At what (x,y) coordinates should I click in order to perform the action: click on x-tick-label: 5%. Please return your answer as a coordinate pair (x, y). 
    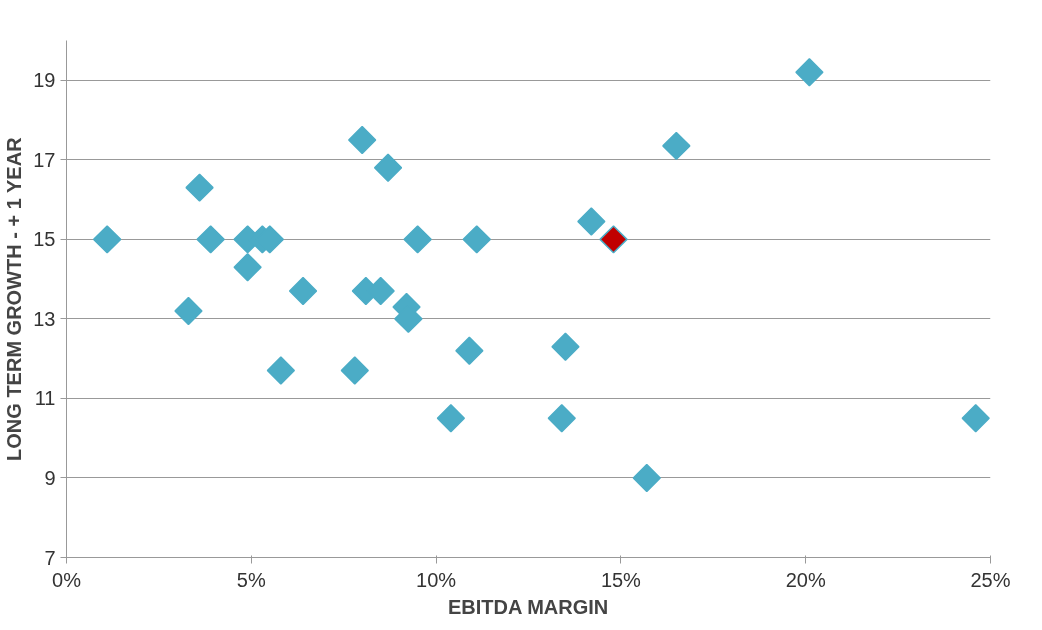
    Looking at the image, I should click on (251, 579).